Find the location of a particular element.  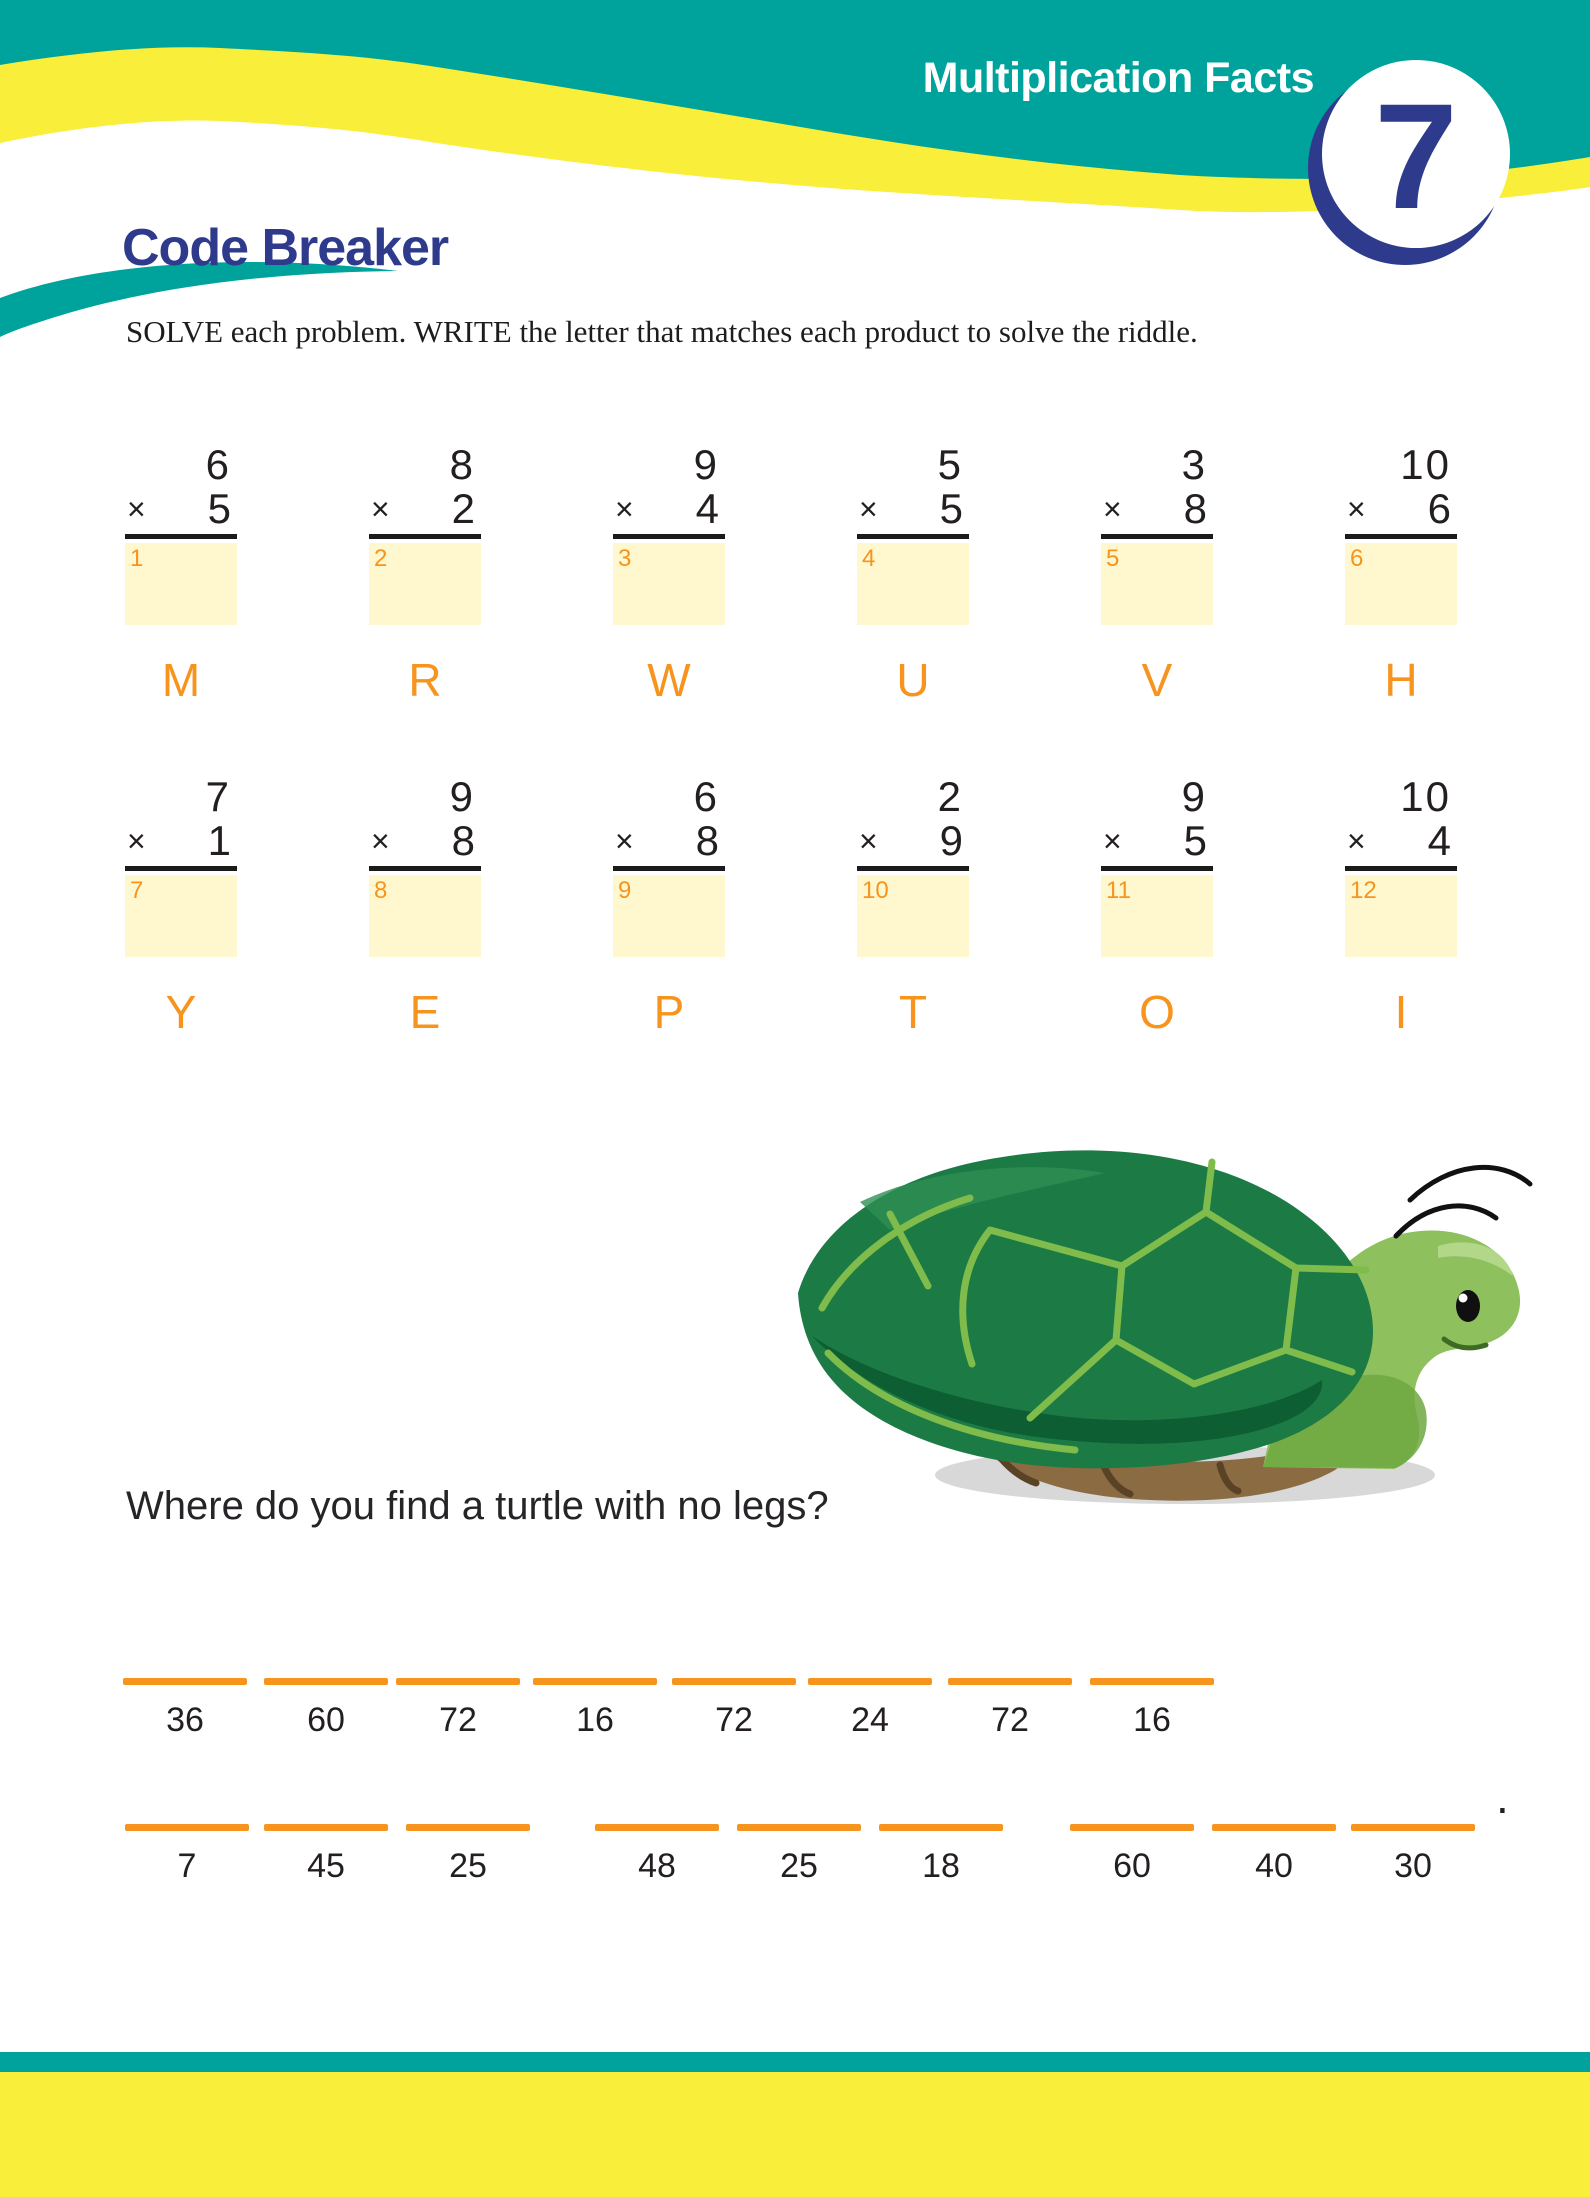

multiplier: 2 is located at coordinates (463, 508).